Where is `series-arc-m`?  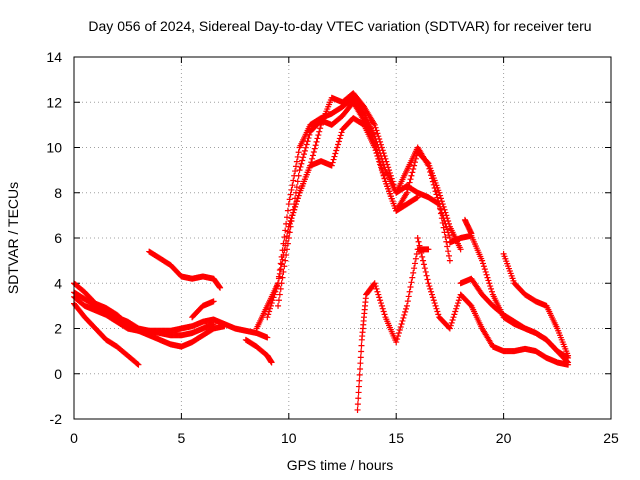 series-arc-m is located at coordinates (493, 301).